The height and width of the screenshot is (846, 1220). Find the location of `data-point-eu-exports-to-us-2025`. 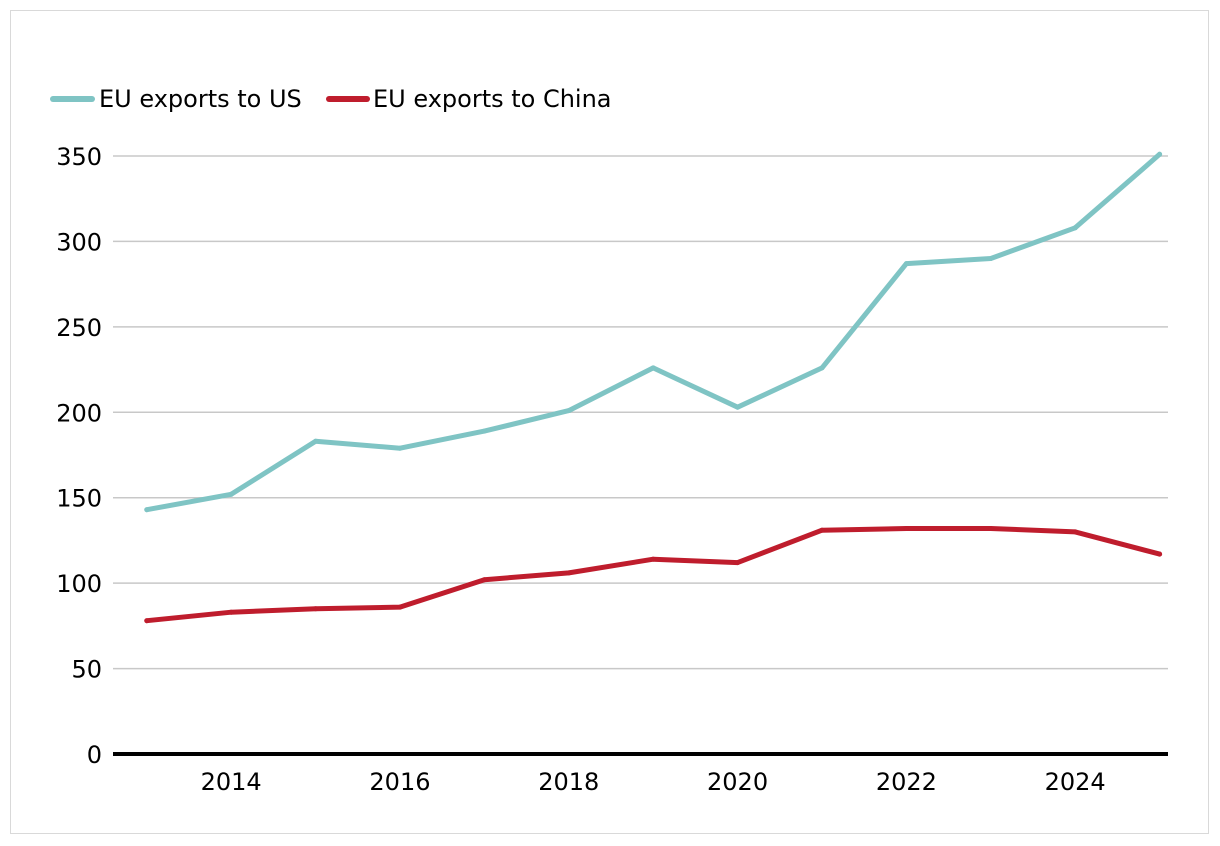

data-point-eu-exports-to-us-2025 is located at coordinates (1160, 154).